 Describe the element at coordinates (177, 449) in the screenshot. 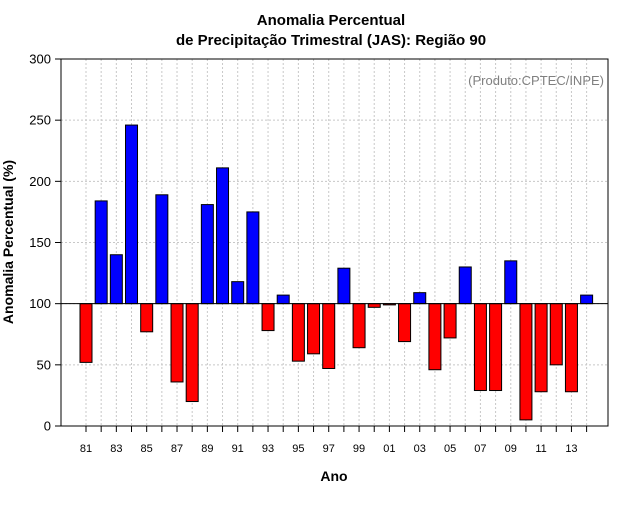

I see `x-tick-label: 87` at that location.